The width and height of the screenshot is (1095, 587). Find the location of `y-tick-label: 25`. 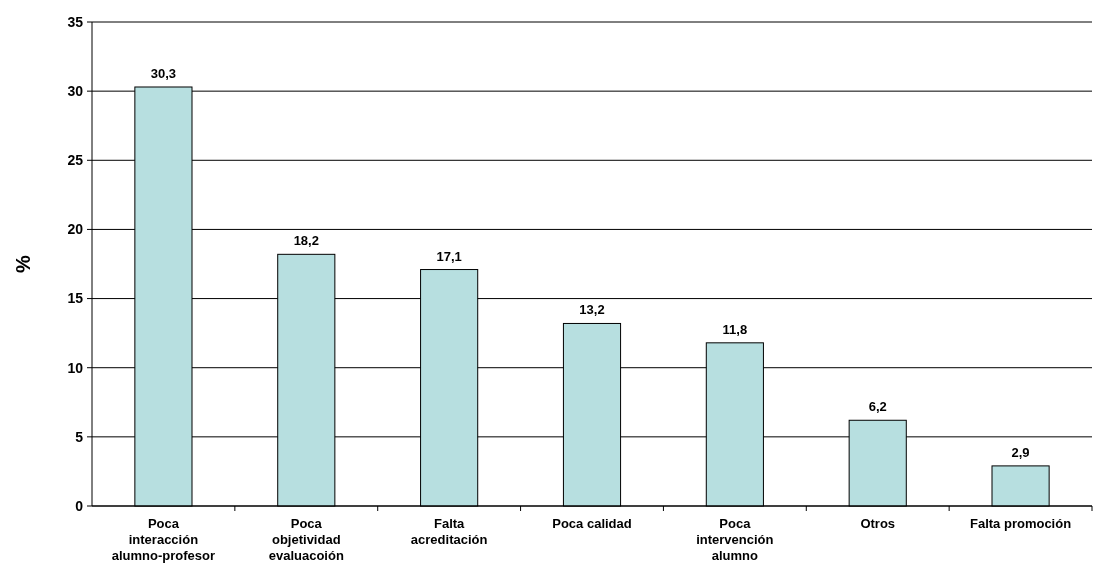

y-tick-label: 25 is located at coordinates (75, 160).